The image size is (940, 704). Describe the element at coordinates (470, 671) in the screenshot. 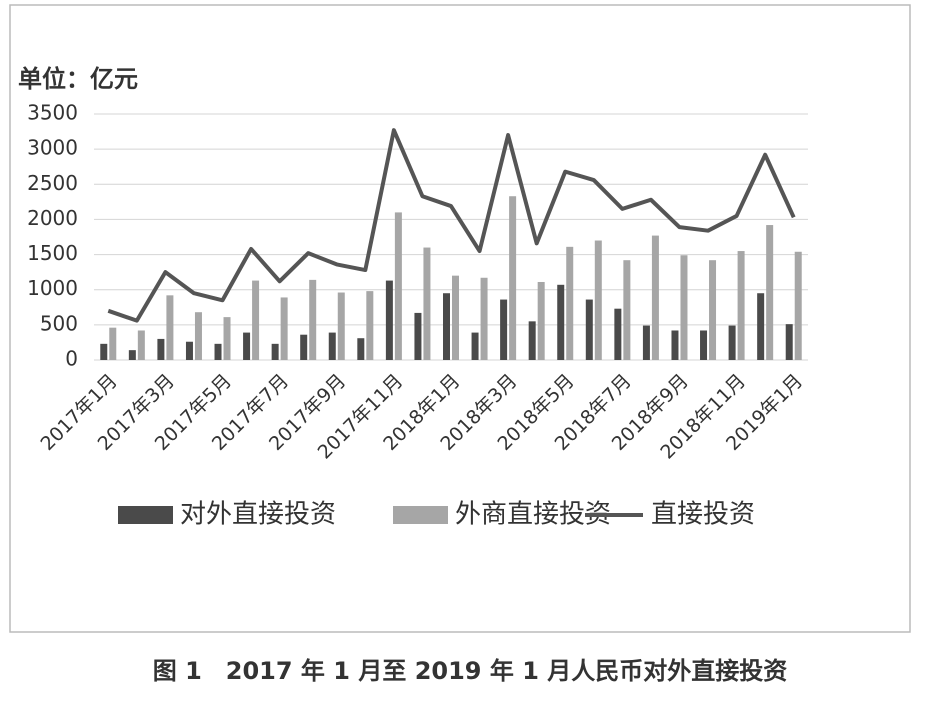

I see `caption: 图 1 2017 年 1 月至 2019 年 1 月人民币对外直接投资` at that location.